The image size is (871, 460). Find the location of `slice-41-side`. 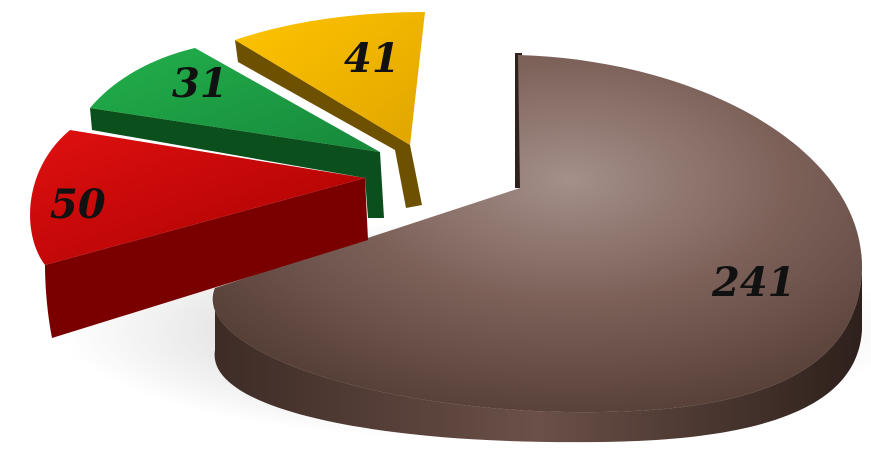

slice-41-side is located at coordinates (328, 124).